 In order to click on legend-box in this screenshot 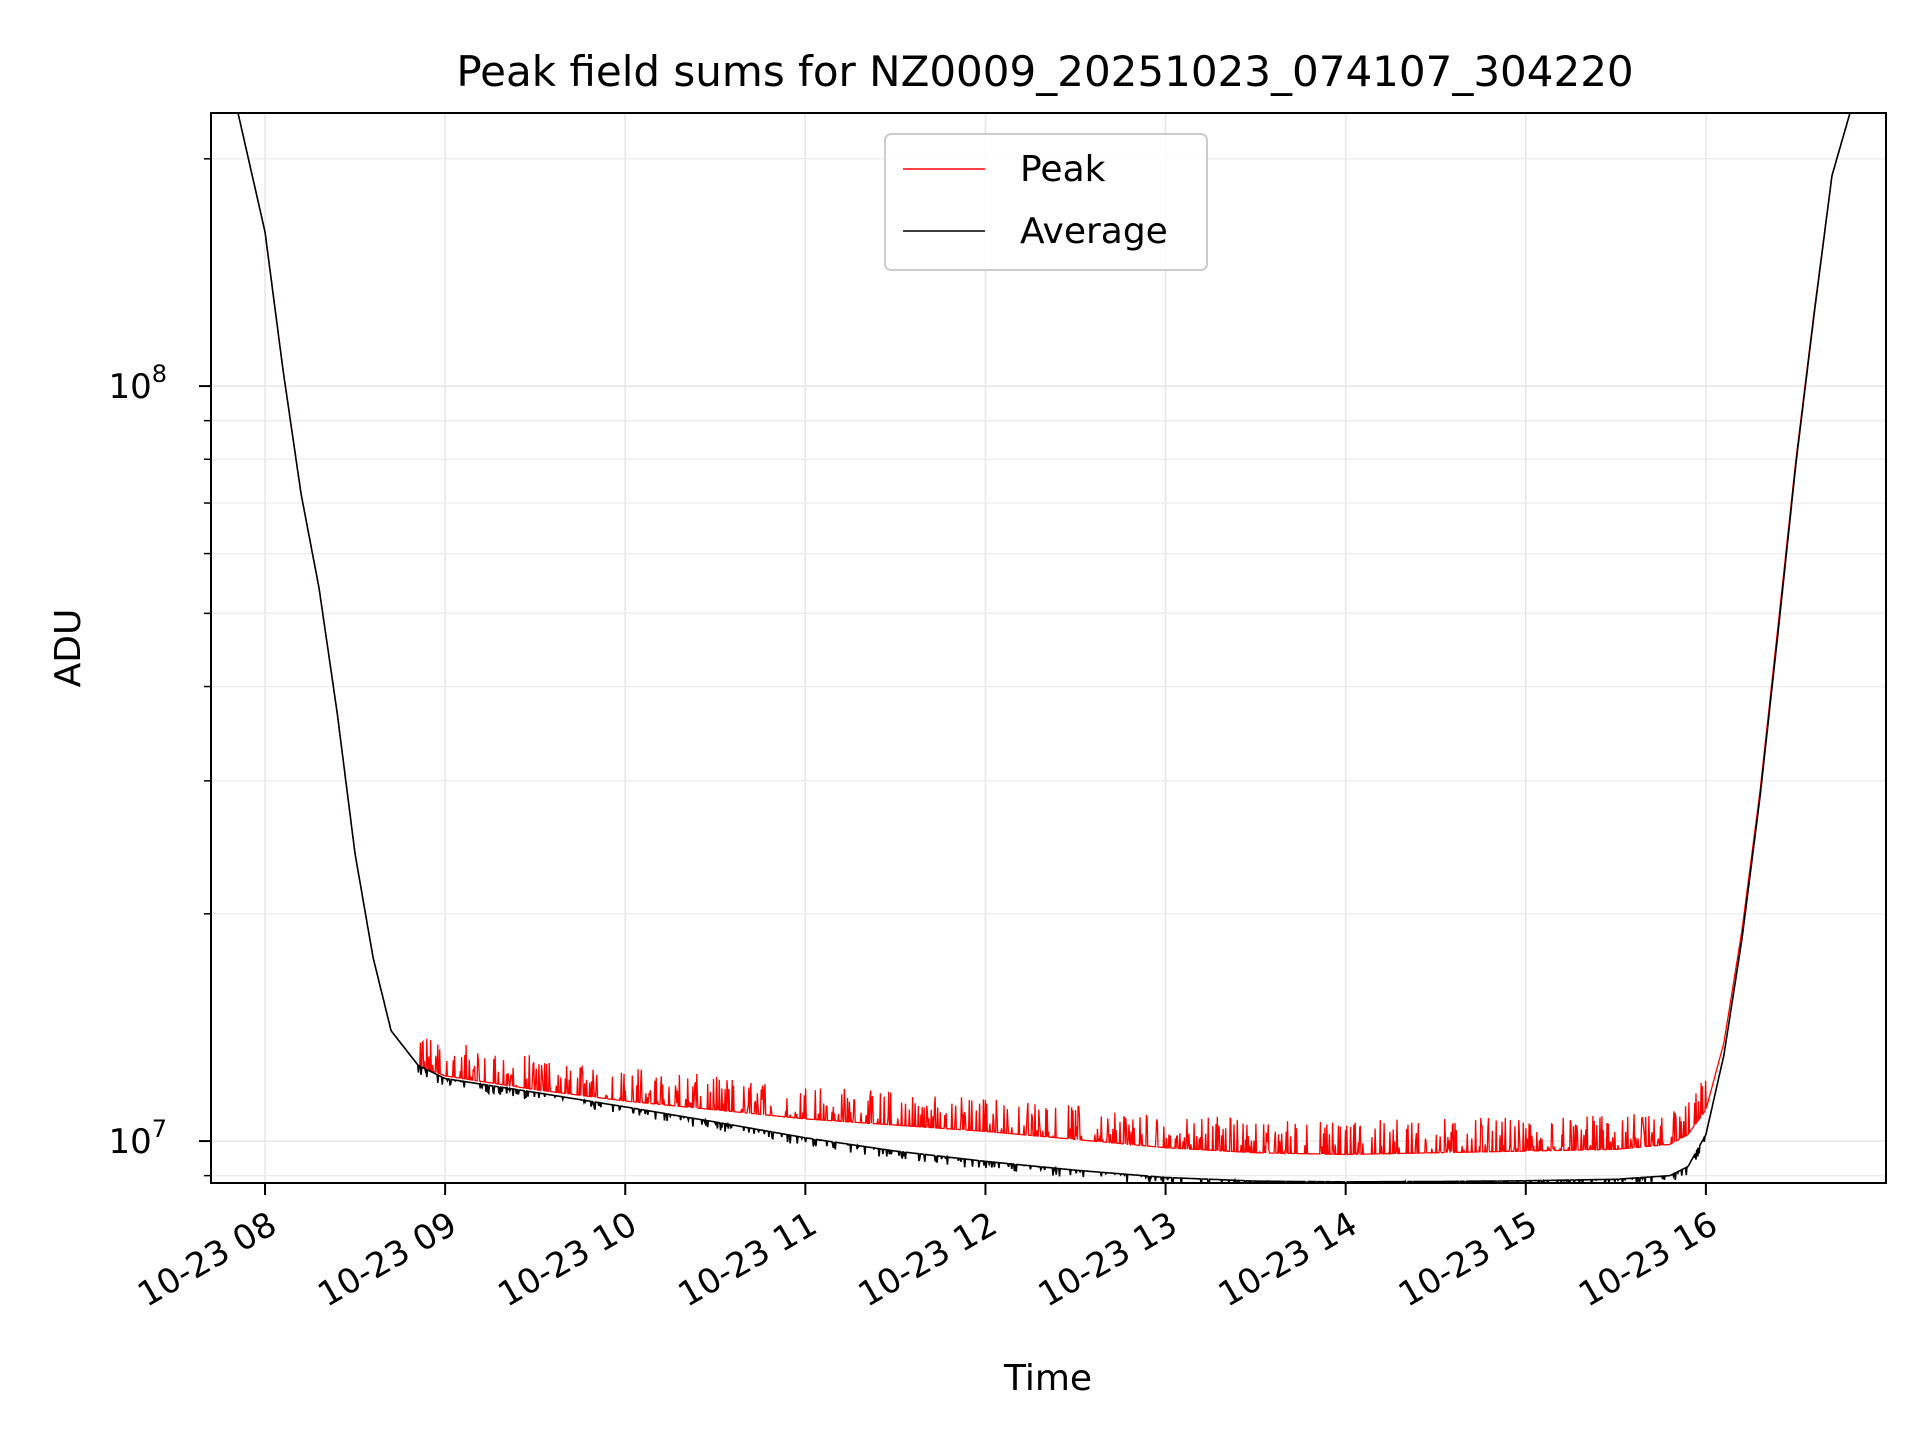, I will do `click(1046, 202)`.